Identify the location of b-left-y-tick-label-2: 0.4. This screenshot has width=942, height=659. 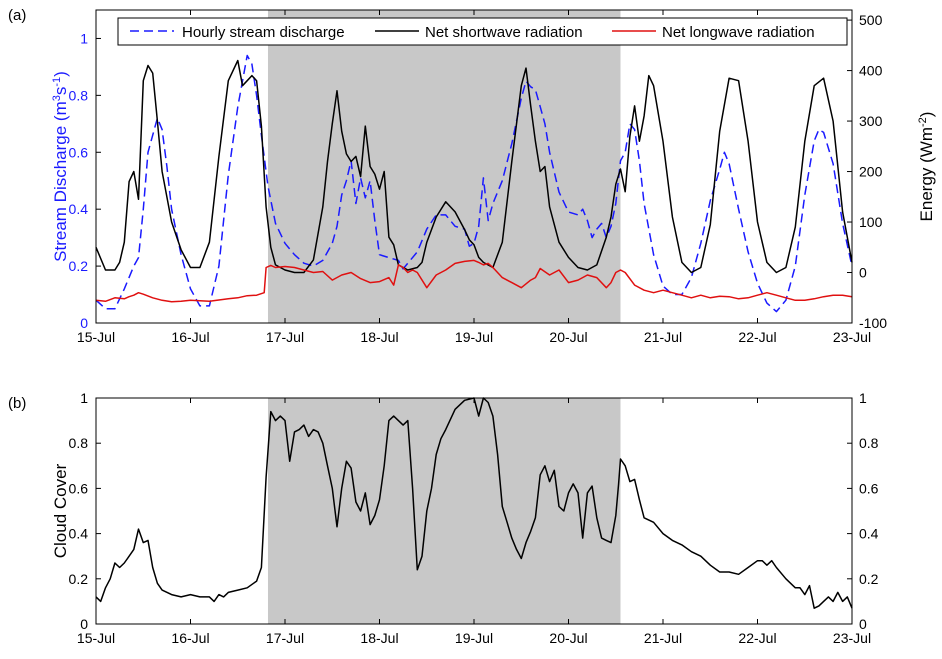
(79, 534).